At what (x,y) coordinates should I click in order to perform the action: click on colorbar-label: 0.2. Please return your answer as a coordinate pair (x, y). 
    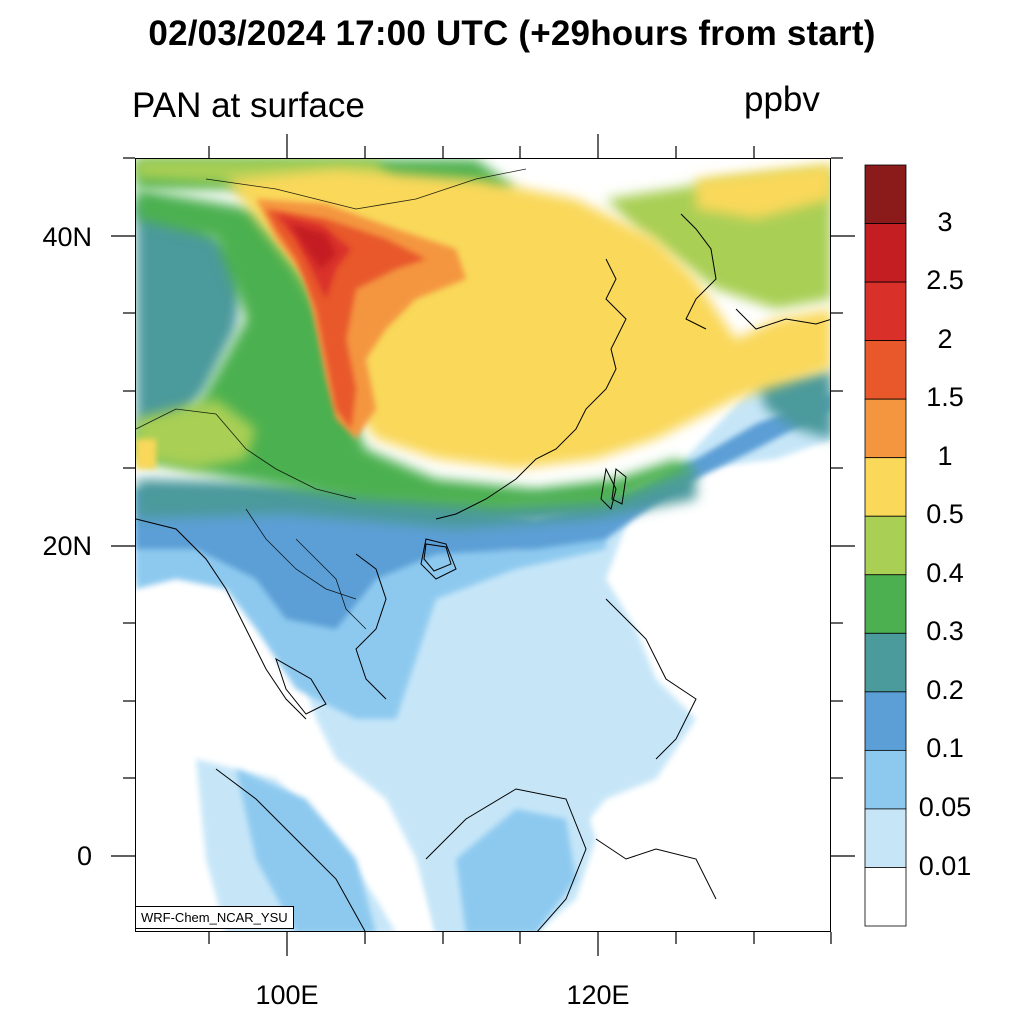
    Looking at the image, I should click on (945, 689).